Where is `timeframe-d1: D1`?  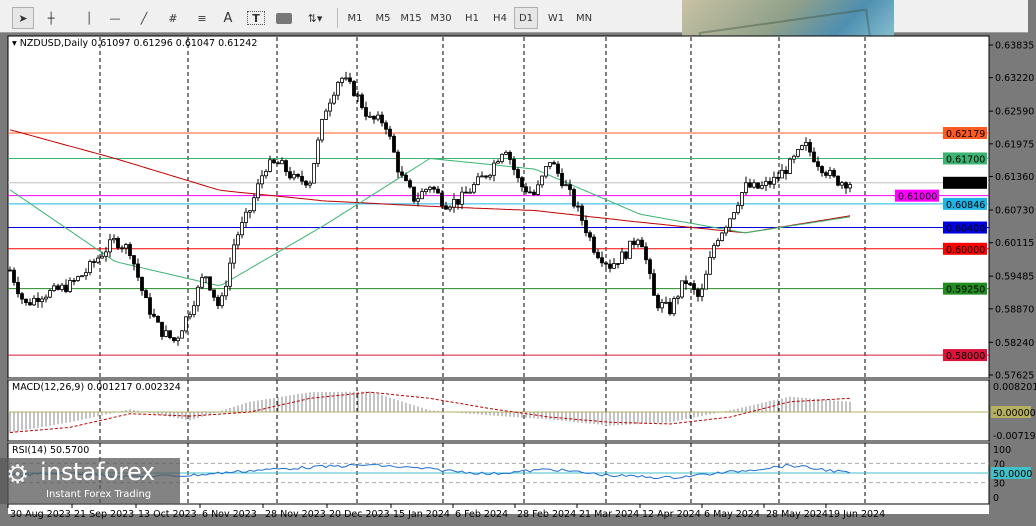 timeframe-d1: D1 is located at coordinates (526, 18).